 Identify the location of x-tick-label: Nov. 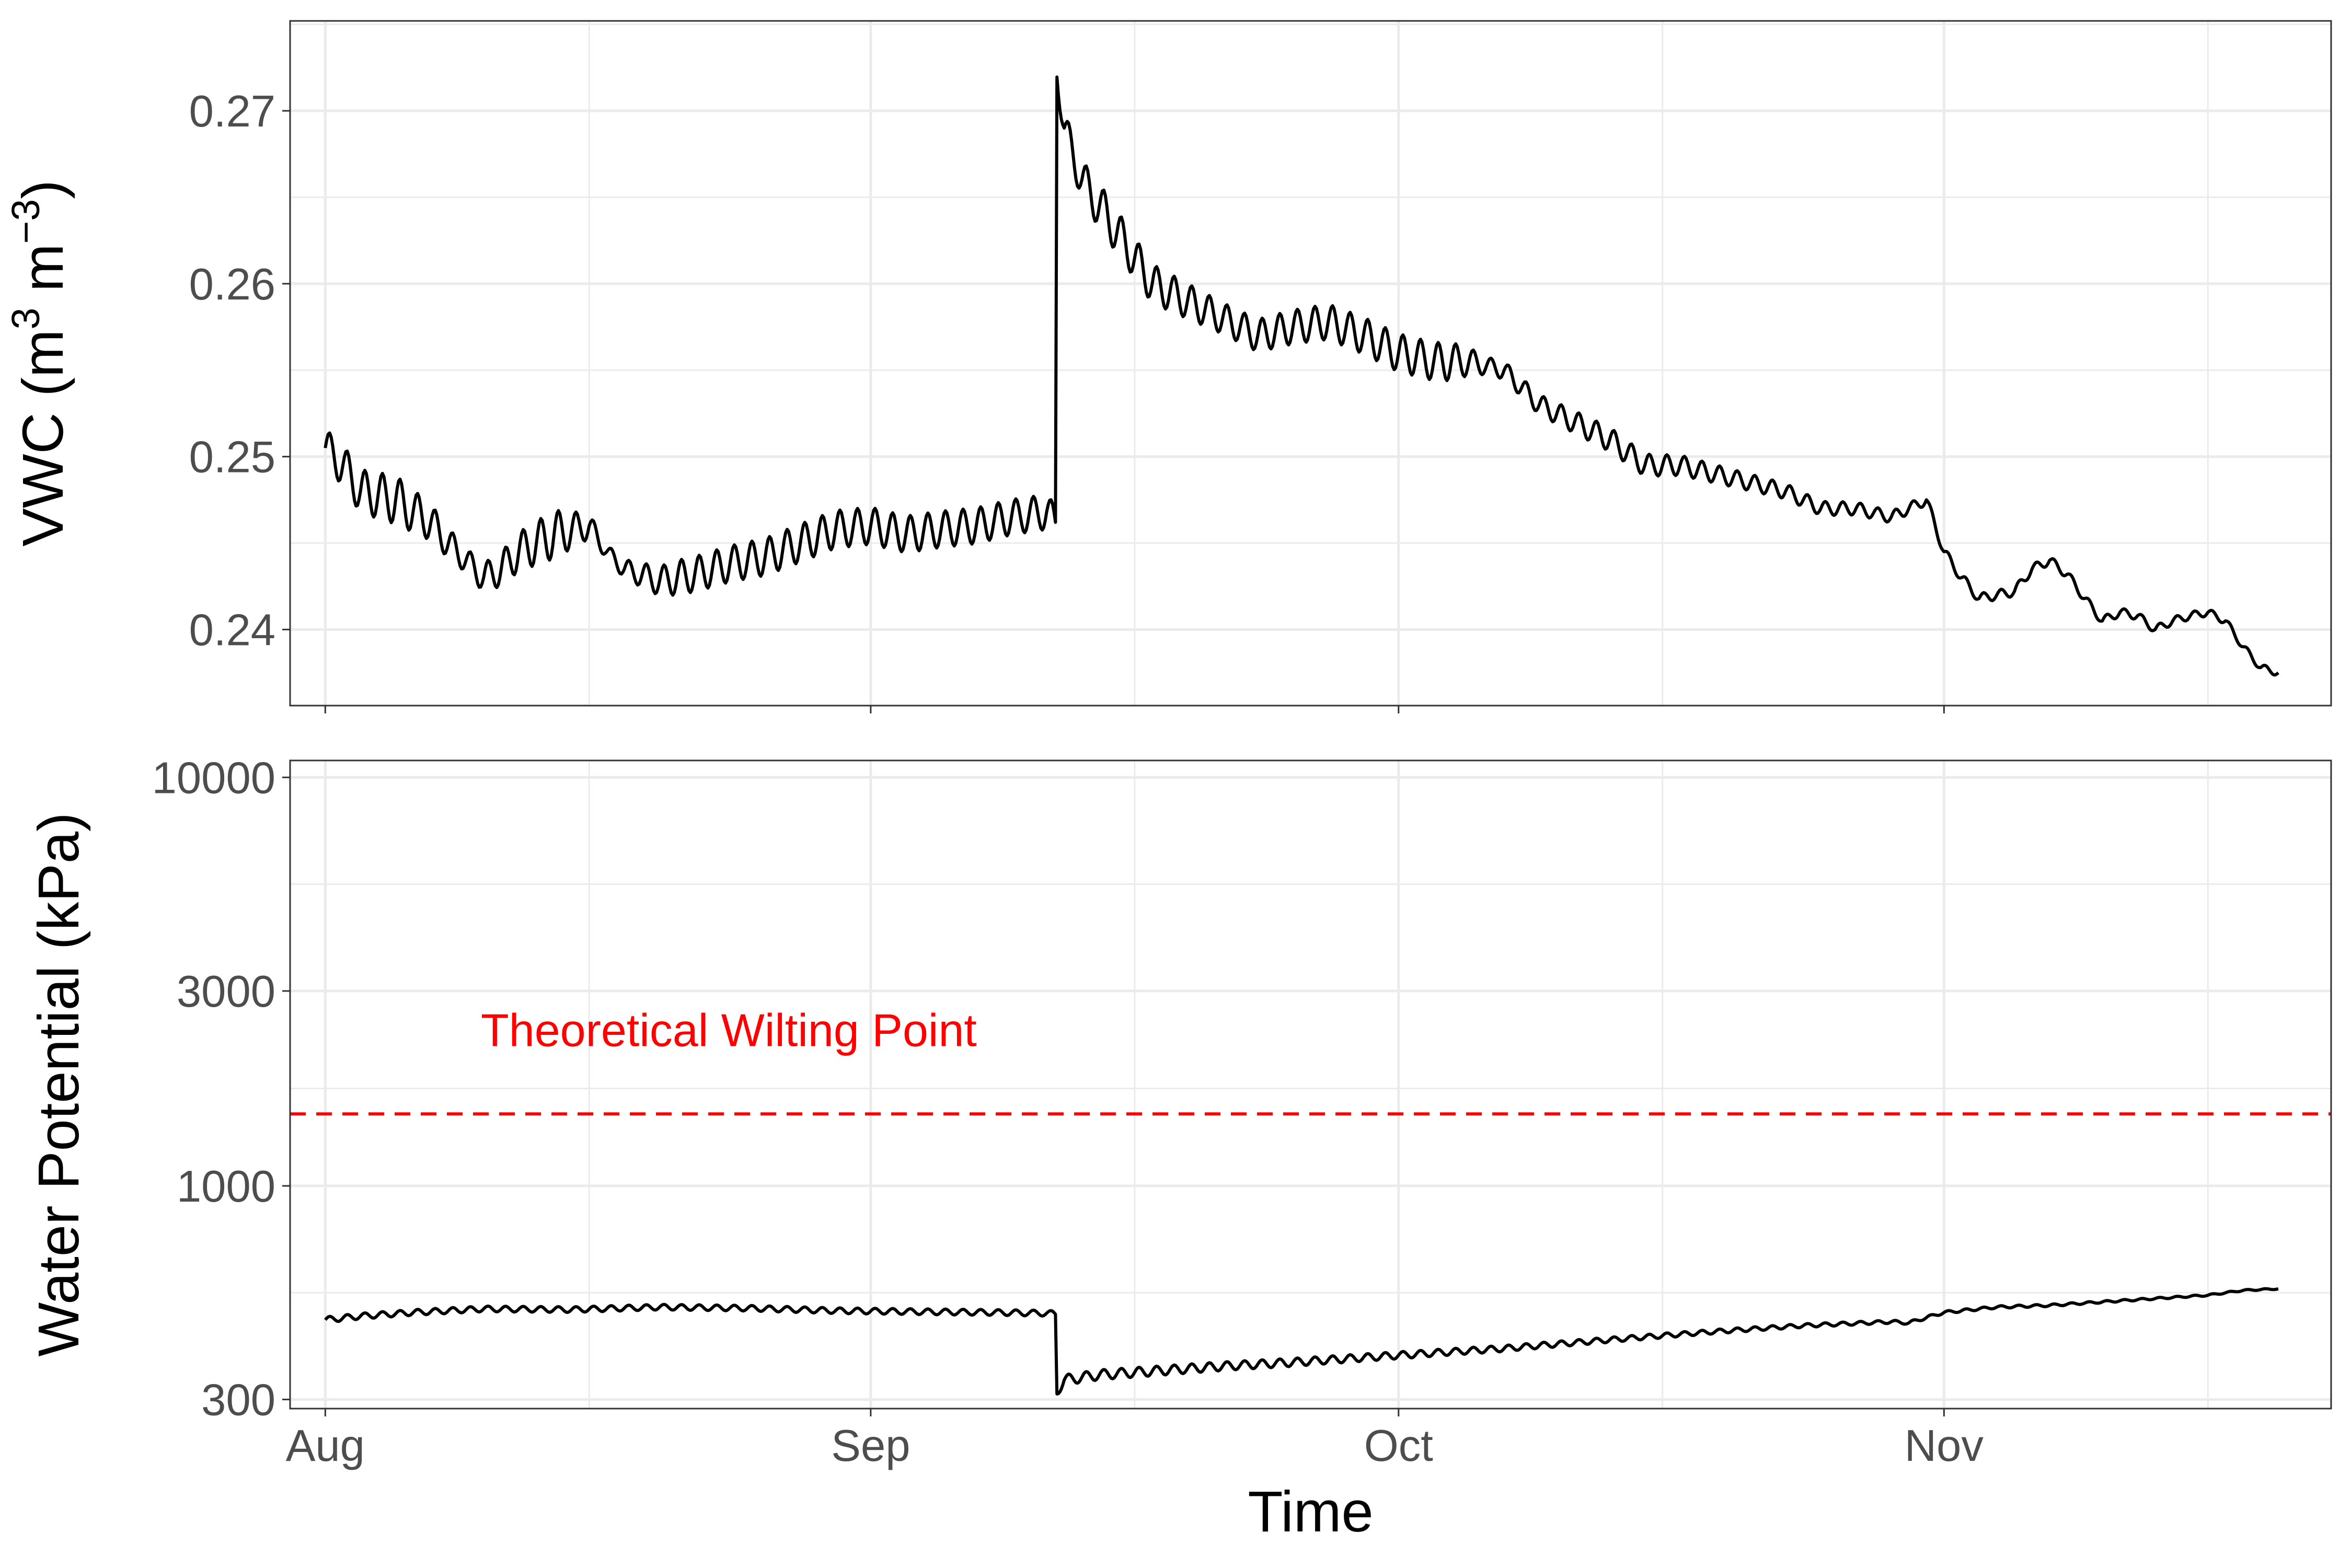
(1944, 1446).